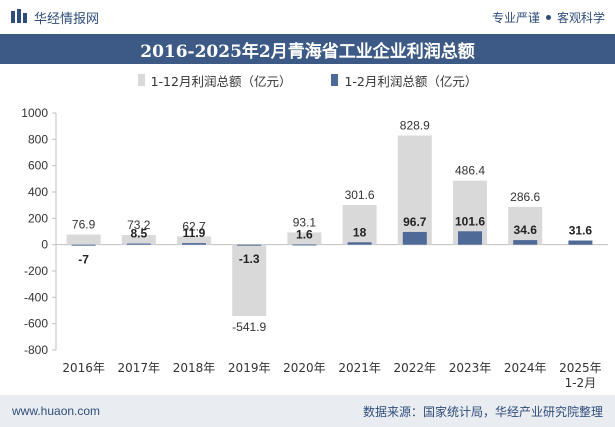 The height and width of the screenshot is (427, 615). I want to click on data-label-jan-feb: 34.6, so click(526, 230).